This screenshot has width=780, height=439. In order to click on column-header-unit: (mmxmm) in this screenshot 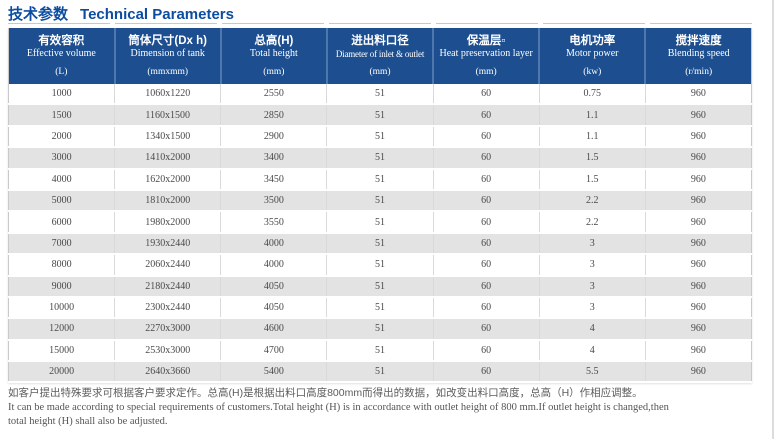, I will do `click(168, 72)`.